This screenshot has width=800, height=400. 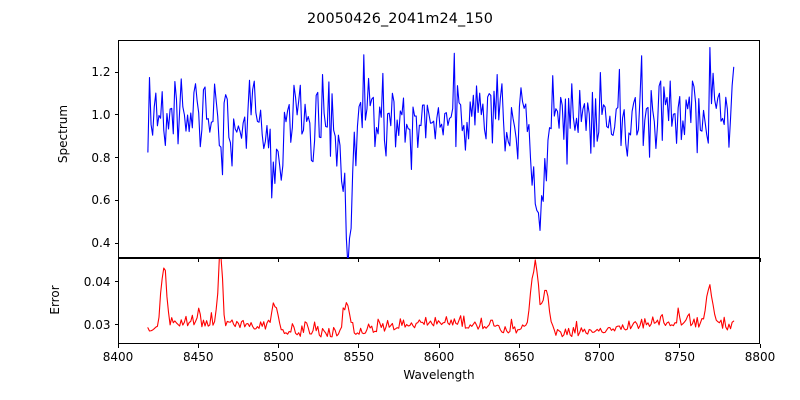 I want to click on error-plot-area, so click(x=441, y=298).